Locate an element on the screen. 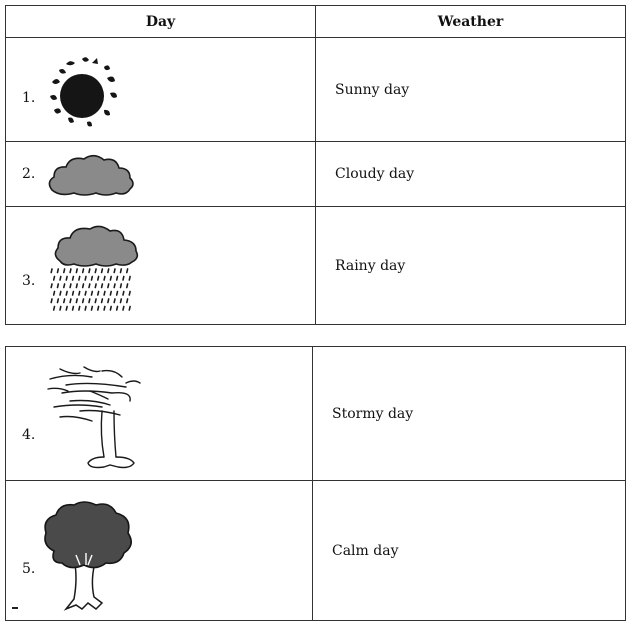 The image size is (630, 626). rain-cloud-icon is located at coordinates (94, 268).